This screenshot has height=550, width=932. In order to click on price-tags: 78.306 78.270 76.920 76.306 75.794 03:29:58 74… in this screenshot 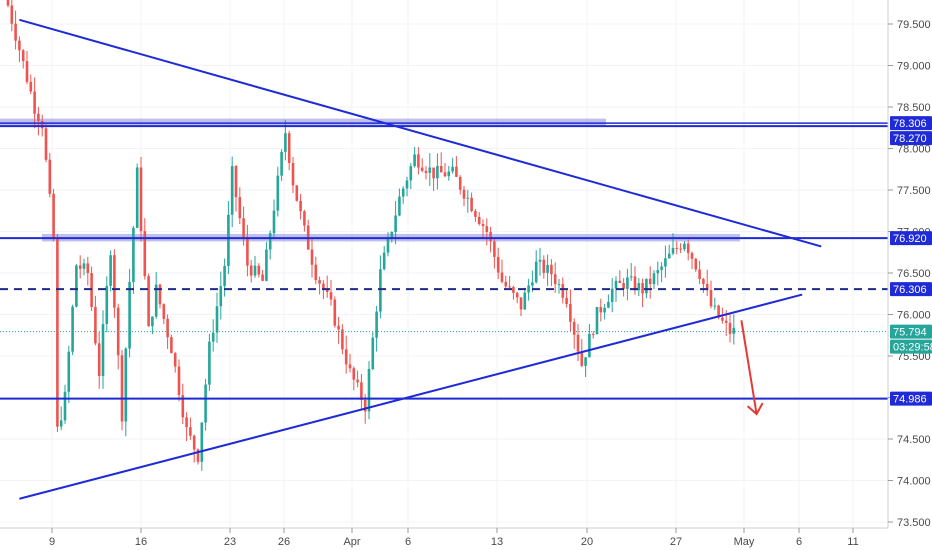, I will do `click(911, 261)`.